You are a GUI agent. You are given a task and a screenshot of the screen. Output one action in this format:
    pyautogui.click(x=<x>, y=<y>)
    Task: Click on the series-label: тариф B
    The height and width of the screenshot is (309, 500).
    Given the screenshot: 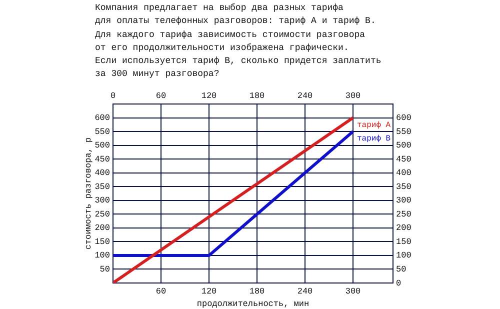 What is the action you would take?
    pyautogui.click(x=374, y=139)
    